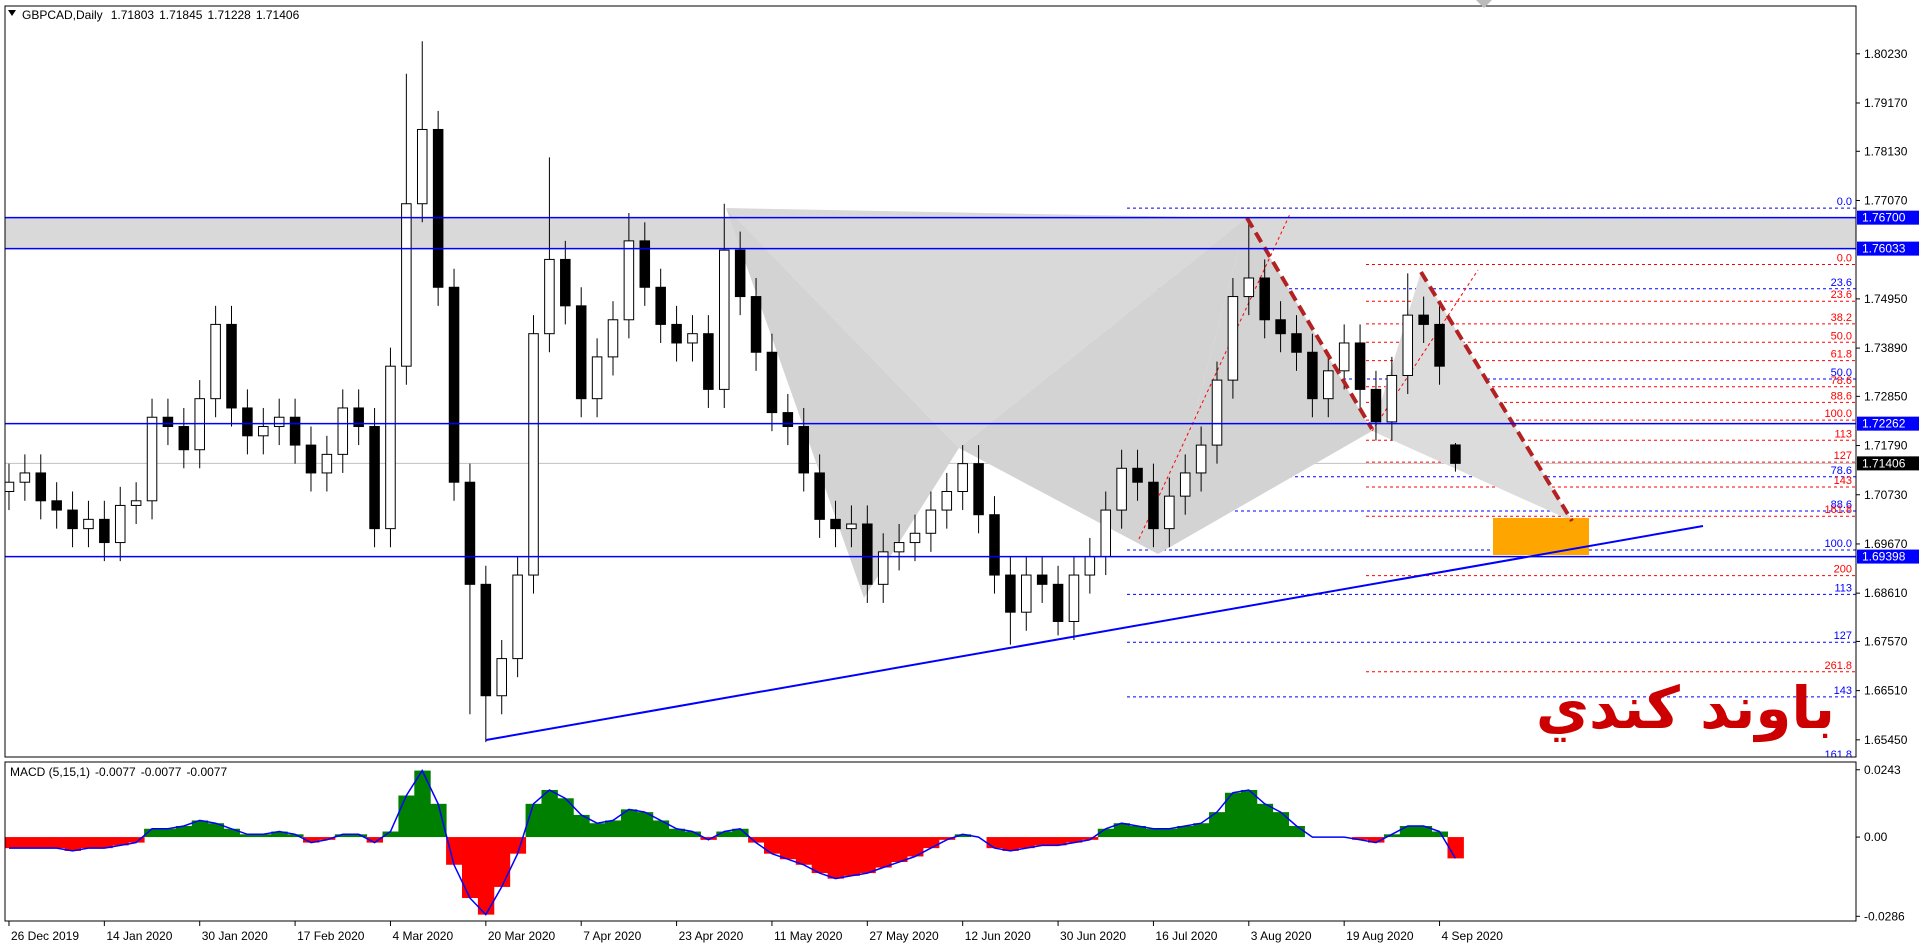 The height and width of the screenshot is (950, 1920). I want to click on menu-arrow, so click(12, 13).